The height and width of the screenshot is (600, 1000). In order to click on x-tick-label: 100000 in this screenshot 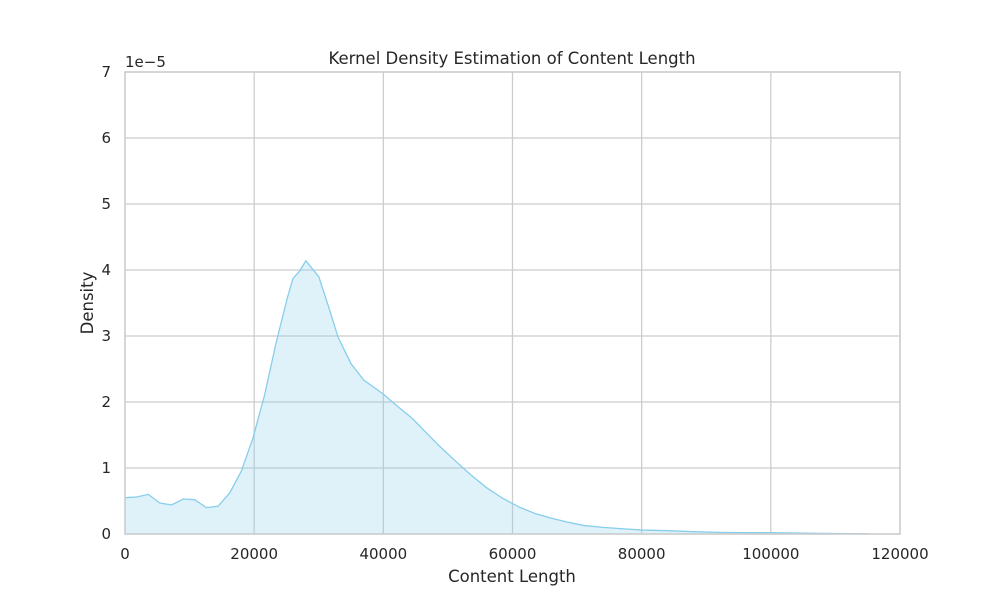, I will do `click(770, 554)`.